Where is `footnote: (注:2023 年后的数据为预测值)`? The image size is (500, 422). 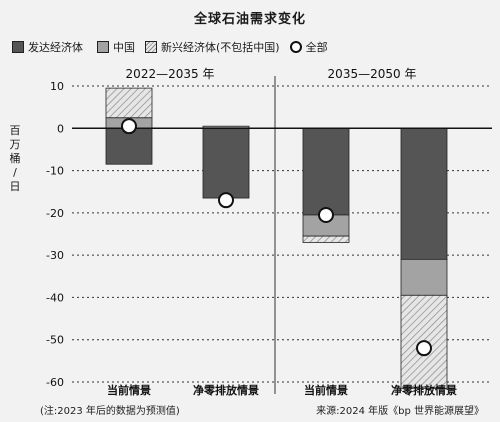
footnote: (注:2023 年后的数据为预测值) is located at coordinates (110, 411).